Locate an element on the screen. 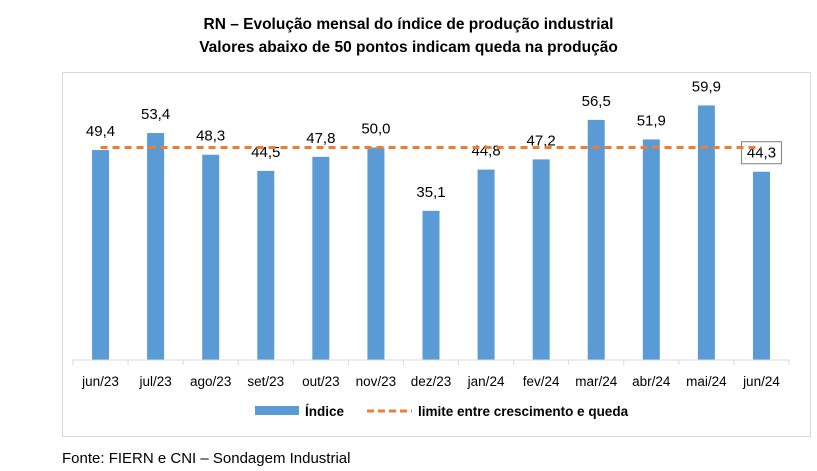  x-ticks-group is located at coordinates (431, 362).